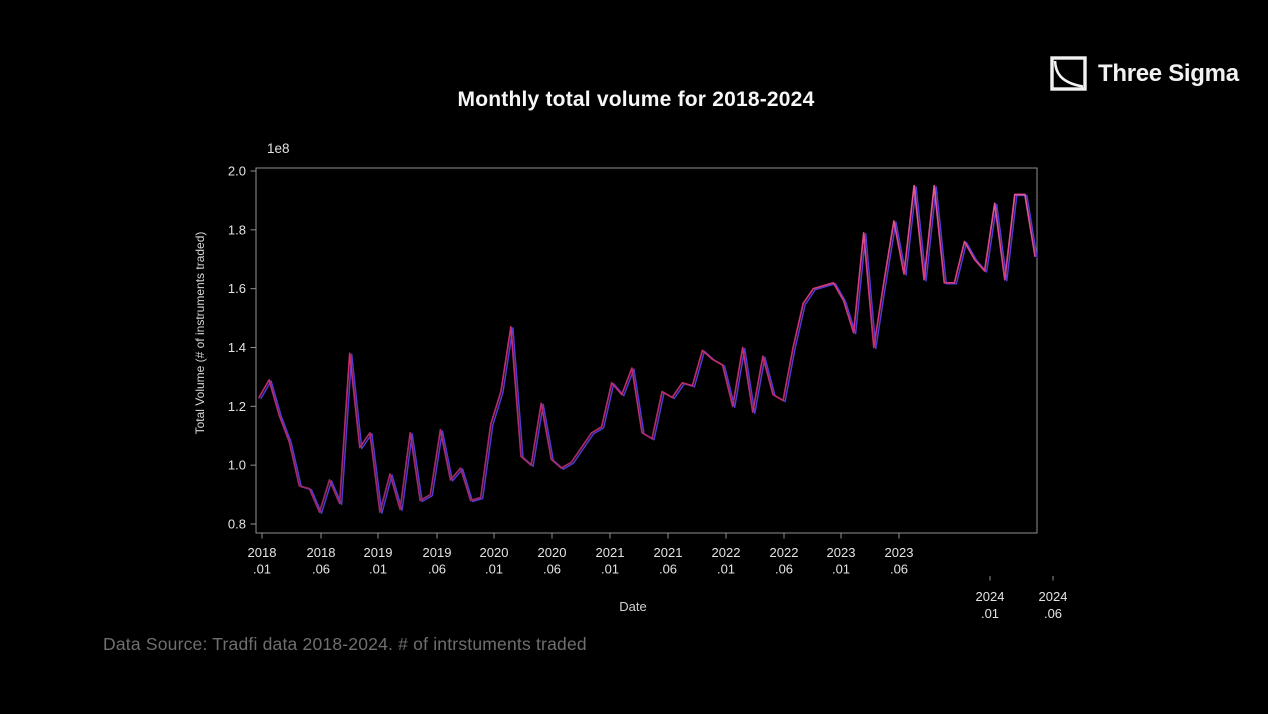  Describe the element at coordinates (237, 465) in the screenshot. I see `y-tick-label: 1.0` at that location.